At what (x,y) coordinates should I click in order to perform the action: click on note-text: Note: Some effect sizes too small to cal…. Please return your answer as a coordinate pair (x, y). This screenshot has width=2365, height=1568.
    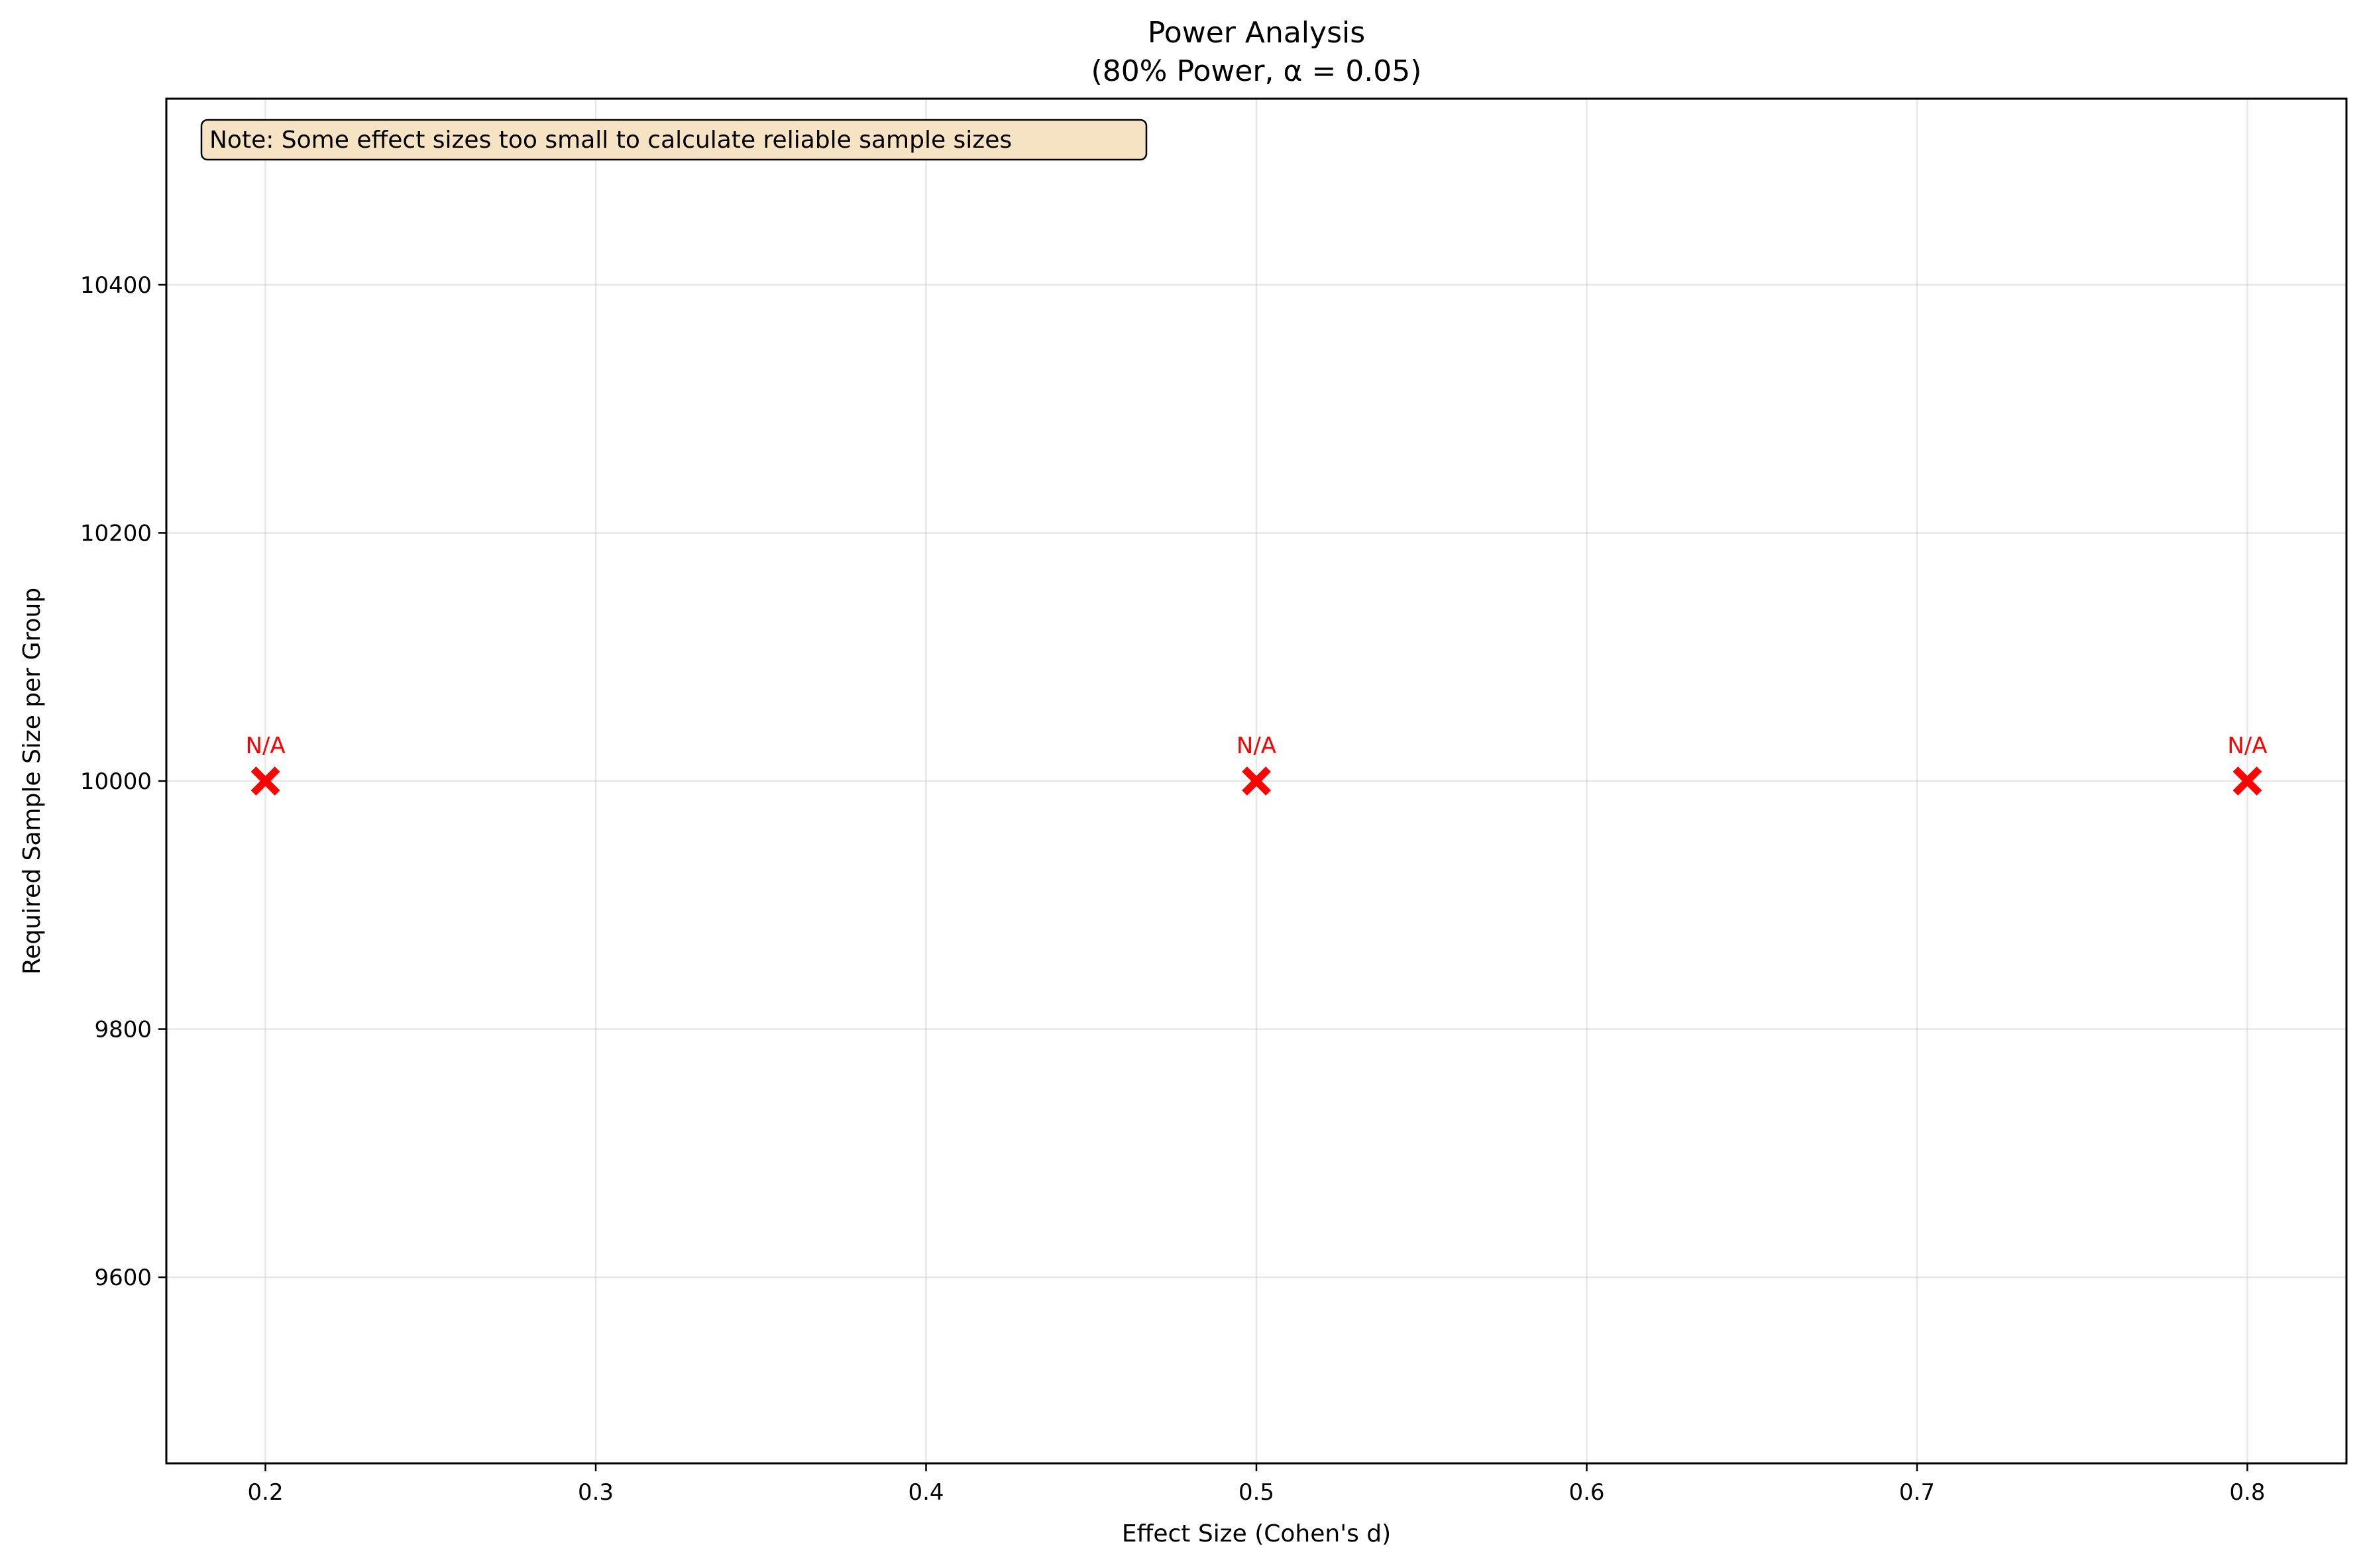
    Looking at the image, I should click on (610, 140).